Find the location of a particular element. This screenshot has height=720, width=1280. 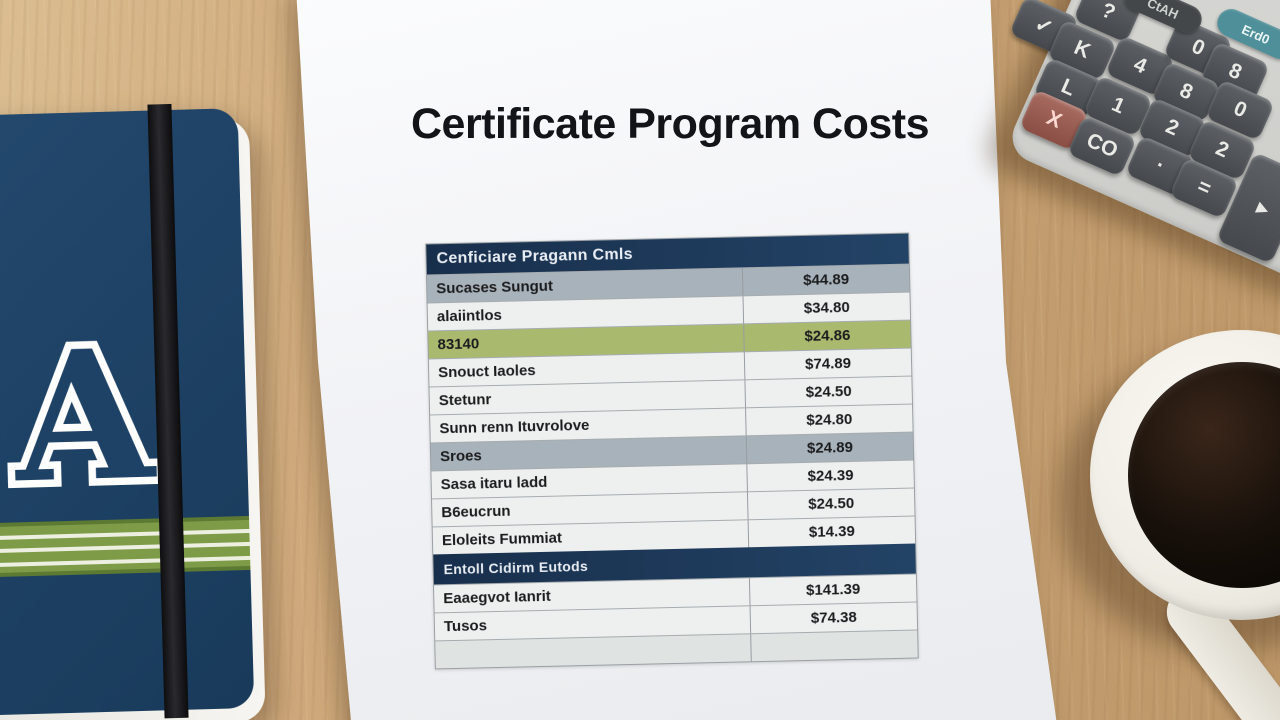

block-a-letter: A is located at coordinates (84, 420).